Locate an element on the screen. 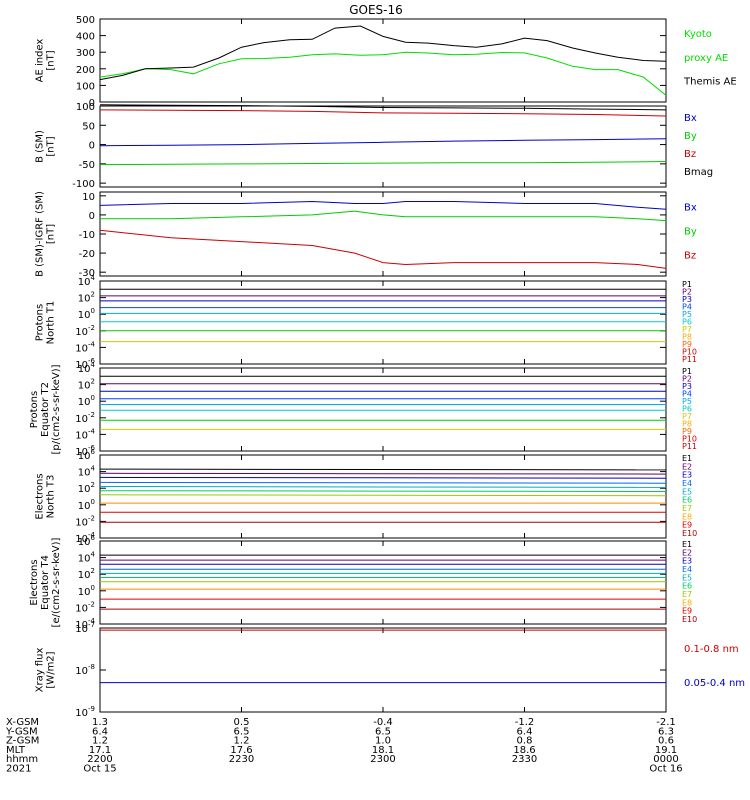 This screenshot has height=800, width=750. legend-entry: E4 is located at coordinates (687, 569).